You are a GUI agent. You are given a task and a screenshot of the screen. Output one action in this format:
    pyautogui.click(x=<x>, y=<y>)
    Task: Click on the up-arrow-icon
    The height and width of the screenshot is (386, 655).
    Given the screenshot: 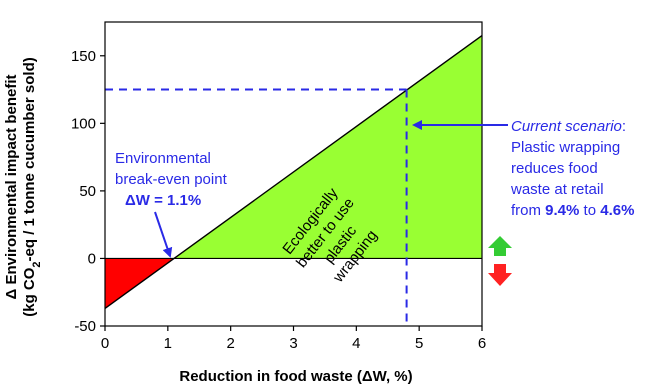 What is the action you would take?
    pyautogui.click(x=500, y=246)
    